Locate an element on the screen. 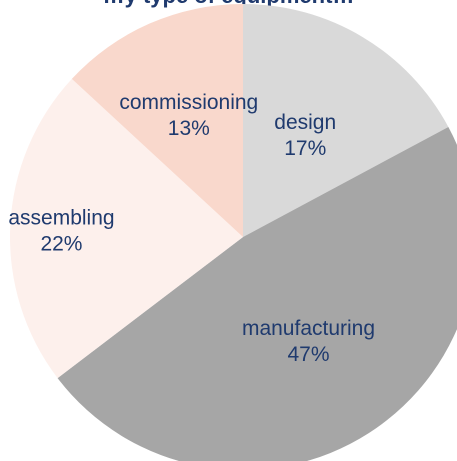  slice-label-manufacturing: manufacturing is located at coordinates (308, 328).